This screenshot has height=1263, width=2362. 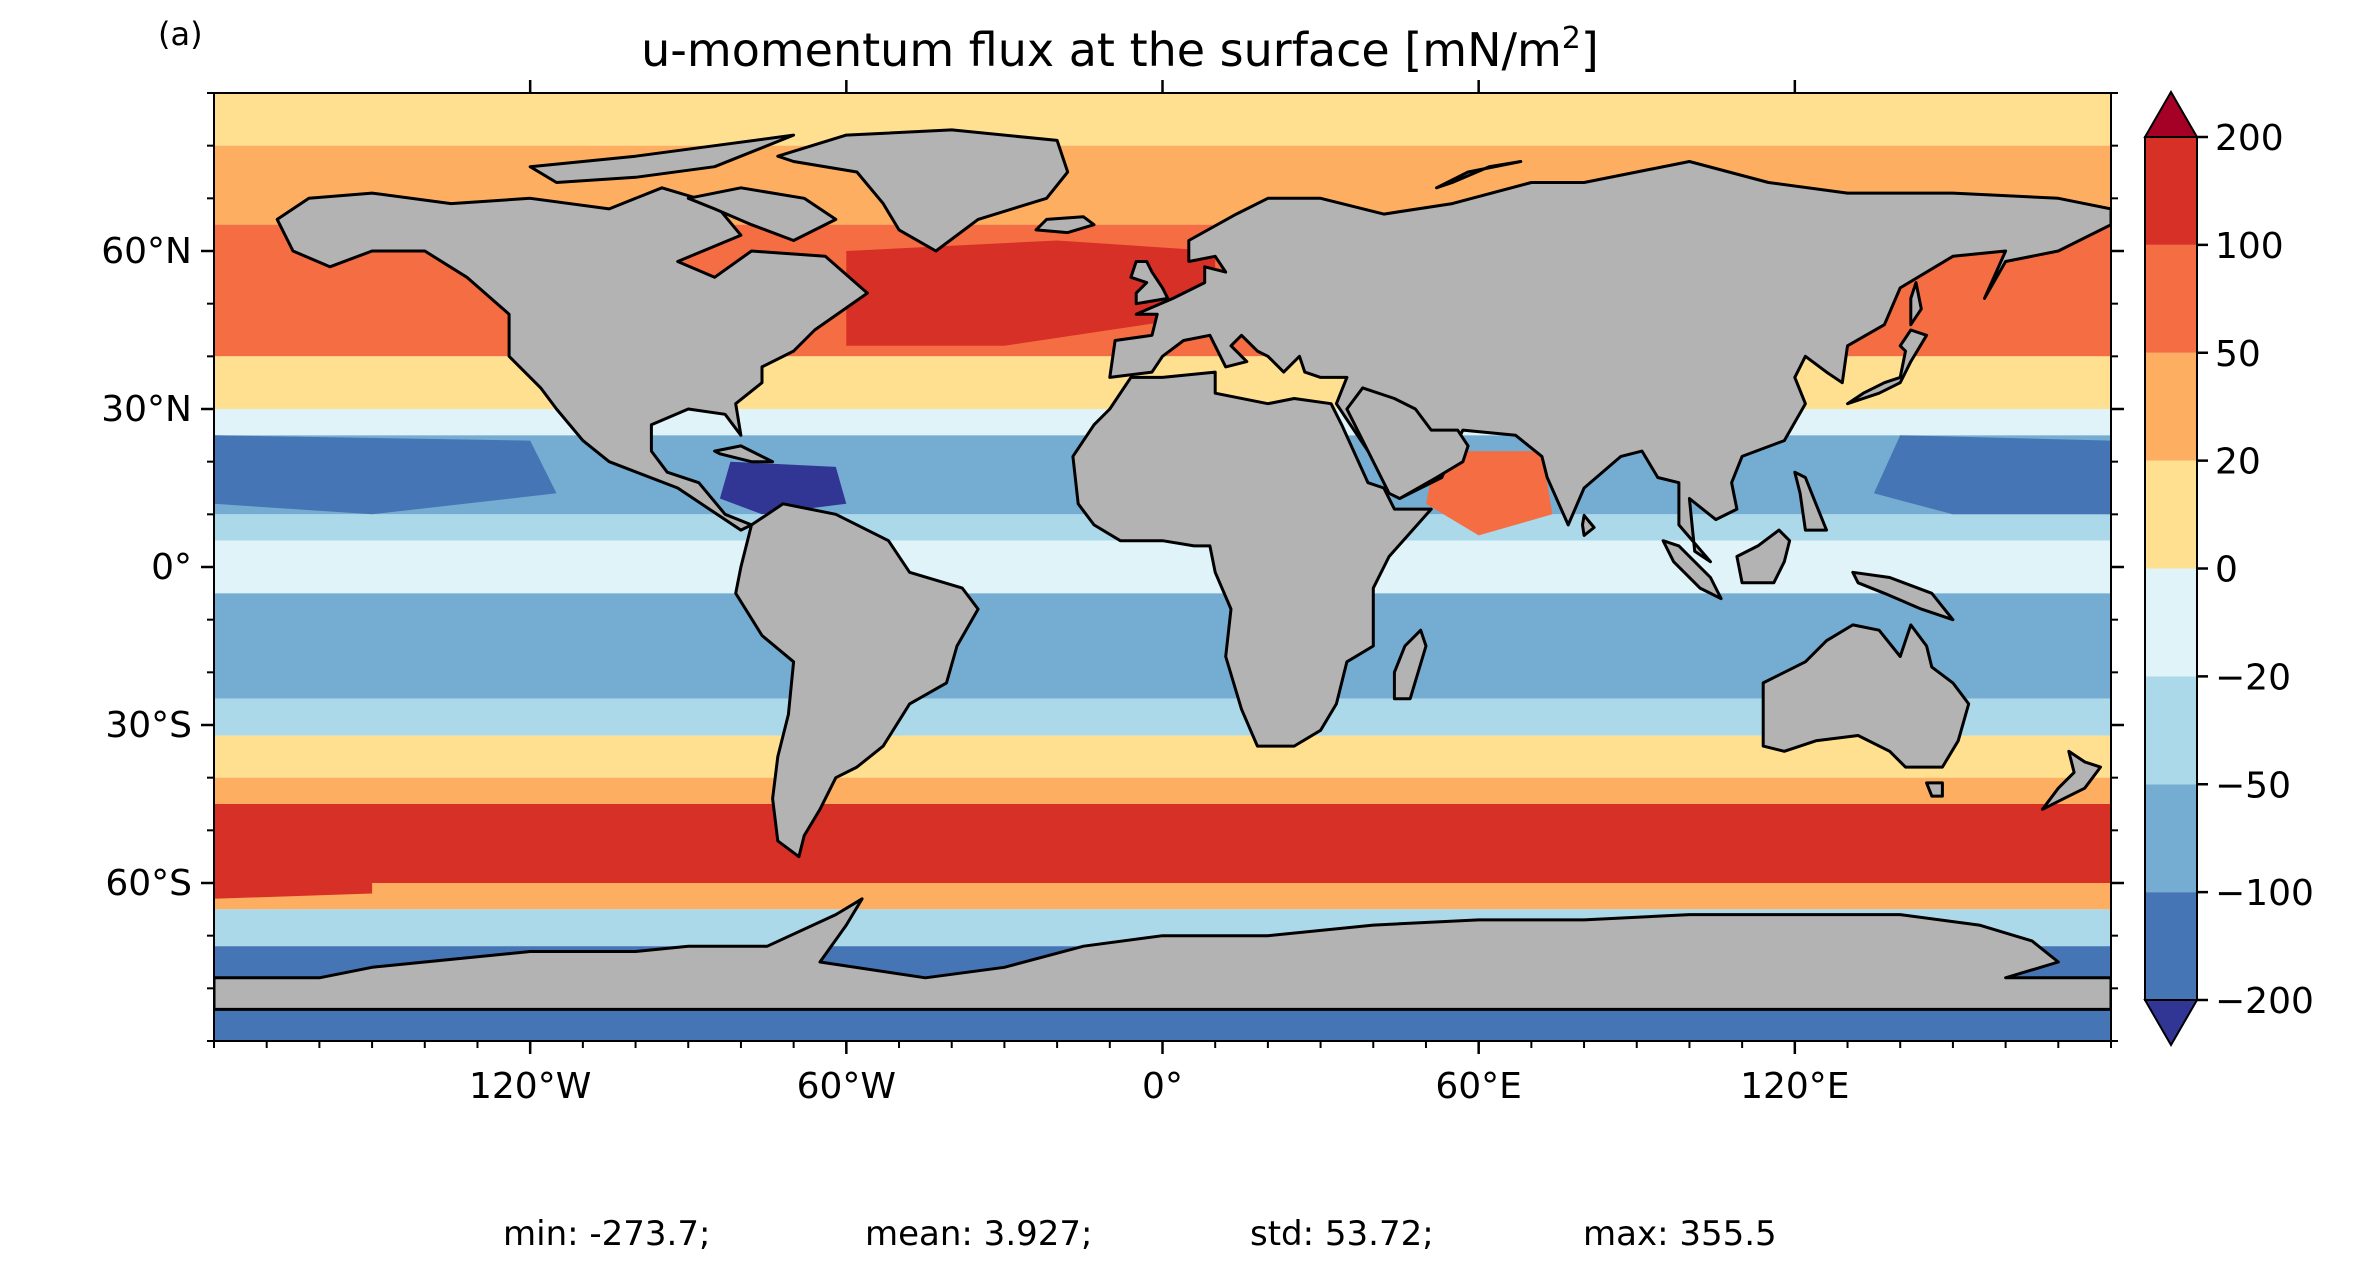 I want to click on colorbar-tick-label: 100, so click(x=2249, y=246).